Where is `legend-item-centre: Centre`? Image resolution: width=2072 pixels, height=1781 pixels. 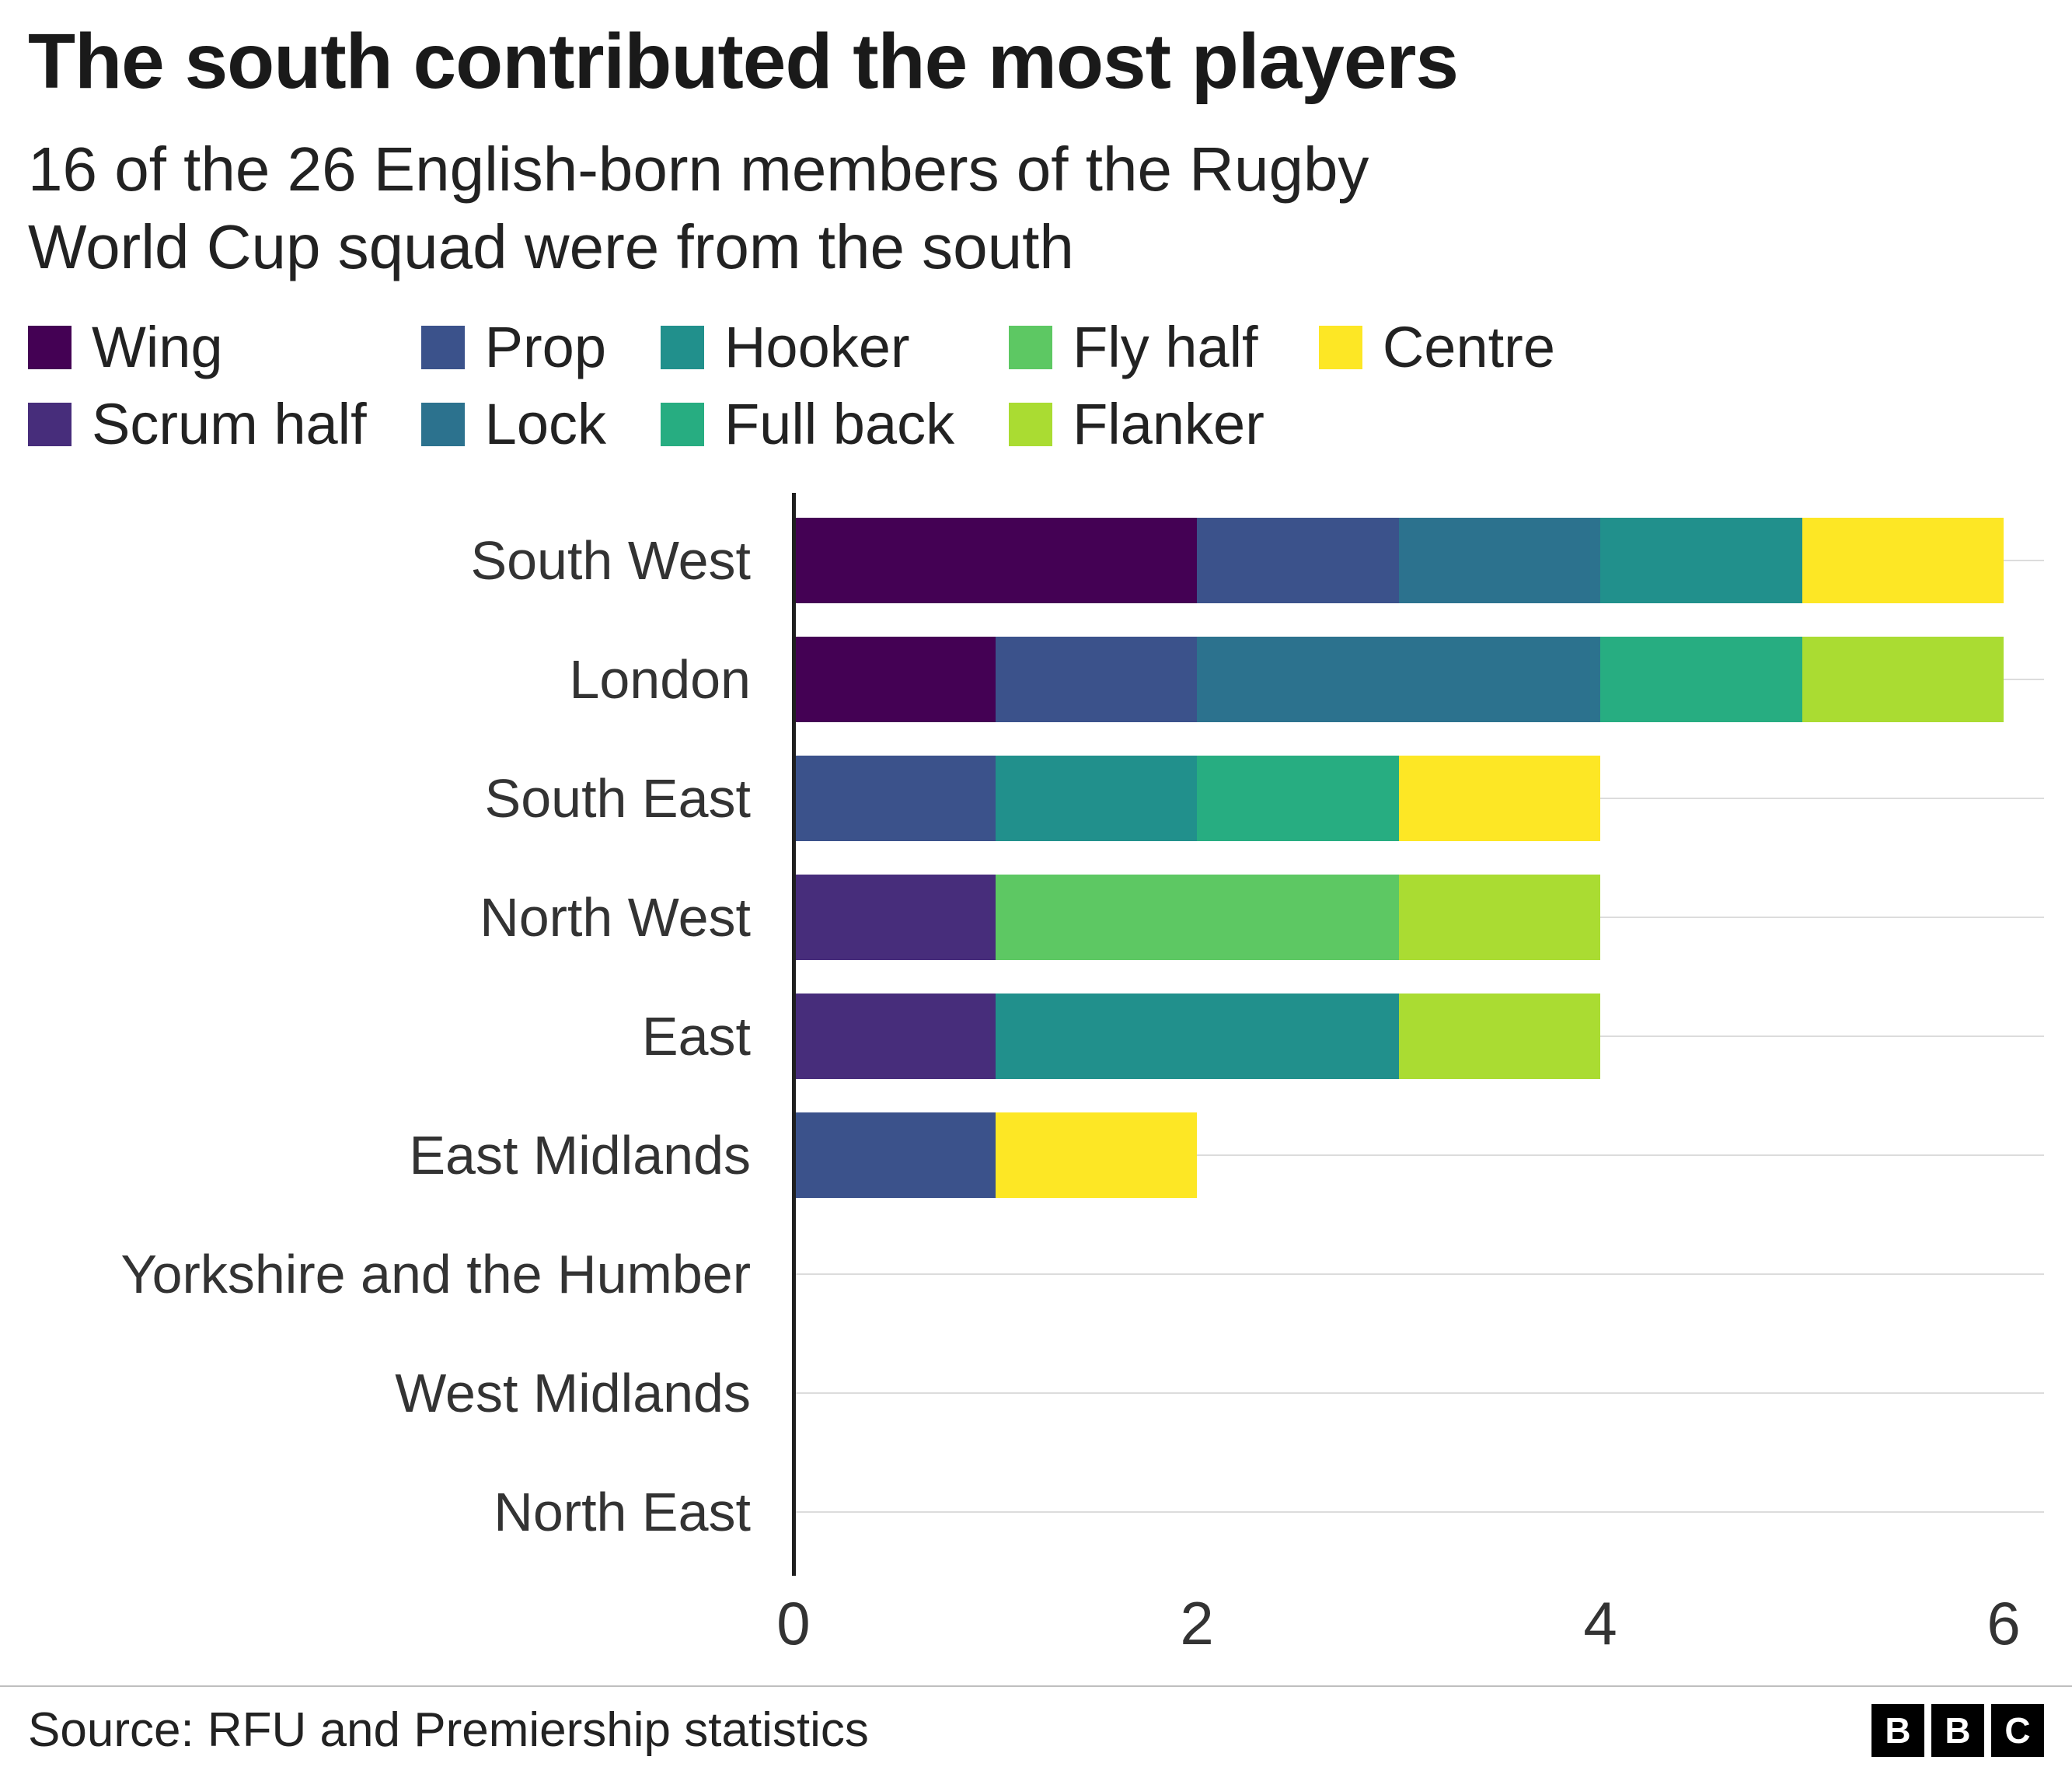 legend-item-centre: Centre is located at coordinates (1436, 347).